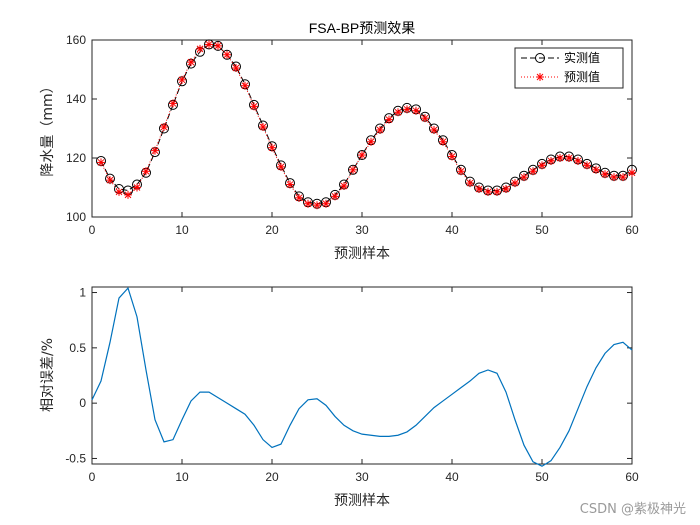 The image size is (700, 525). What do you see at coordinates (76, 99) in the screenshot?
I see `chart-top-ytick-label: 140` at bounding box center [76, 99].